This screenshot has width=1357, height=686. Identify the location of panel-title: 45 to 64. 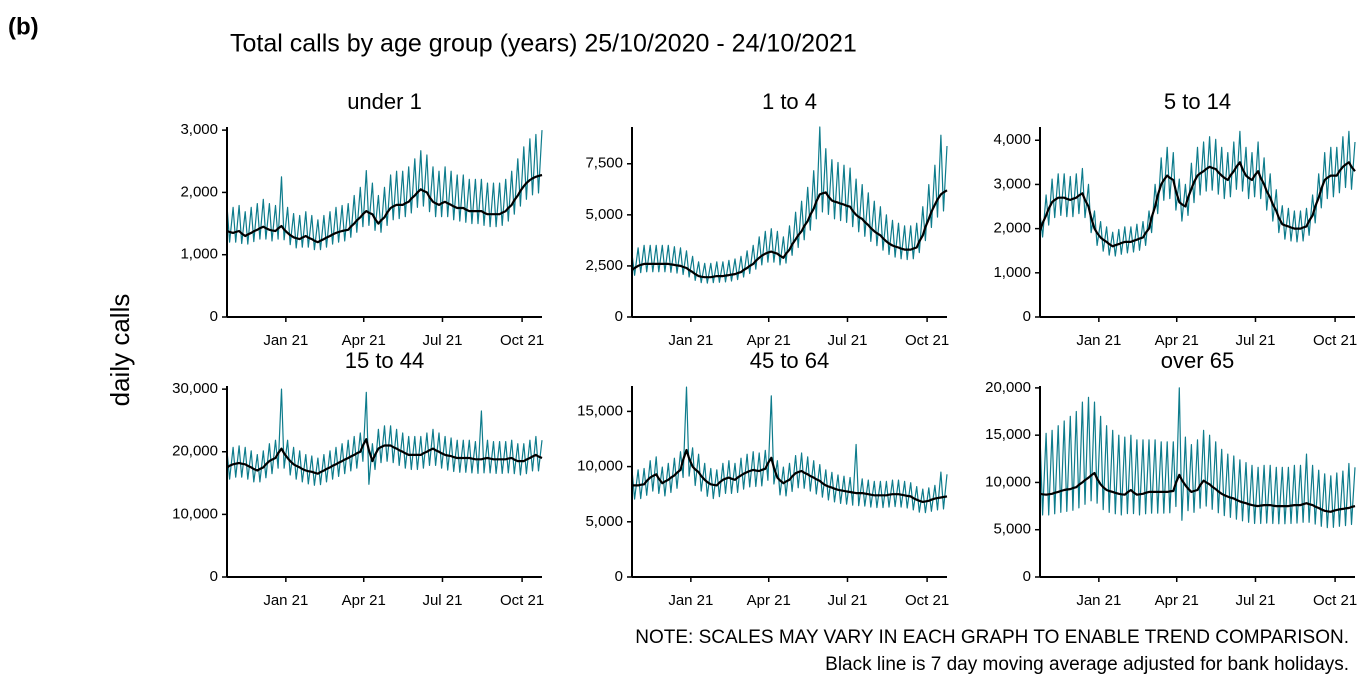
(790, 360).